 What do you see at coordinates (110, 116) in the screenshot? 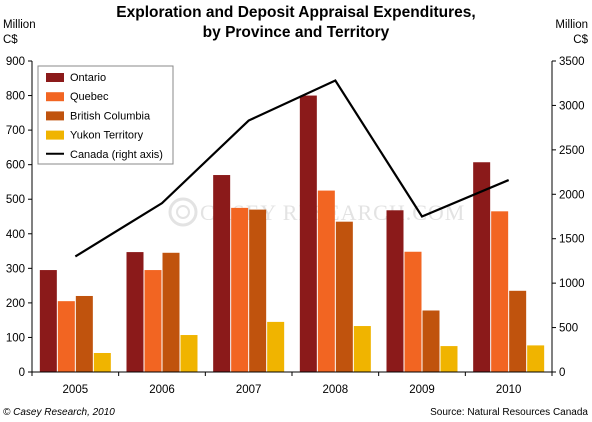
I see `legend-label-british-columbia: British Columbia` at bounding box center [110, 116].